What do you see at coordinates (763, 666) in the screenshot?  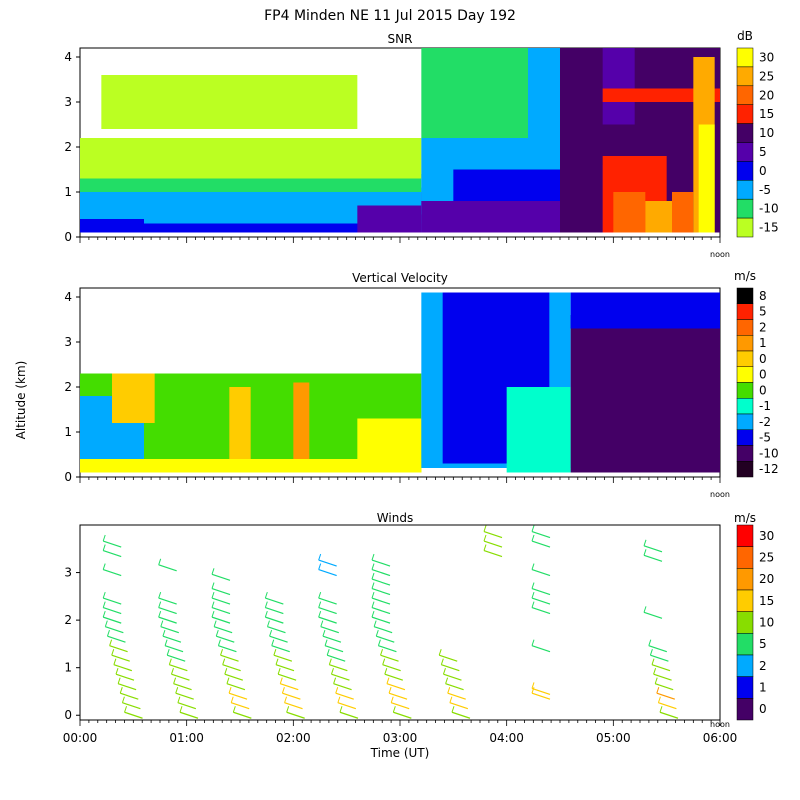 I see `colorbar-label: 2` at bounding box center [763, 666].